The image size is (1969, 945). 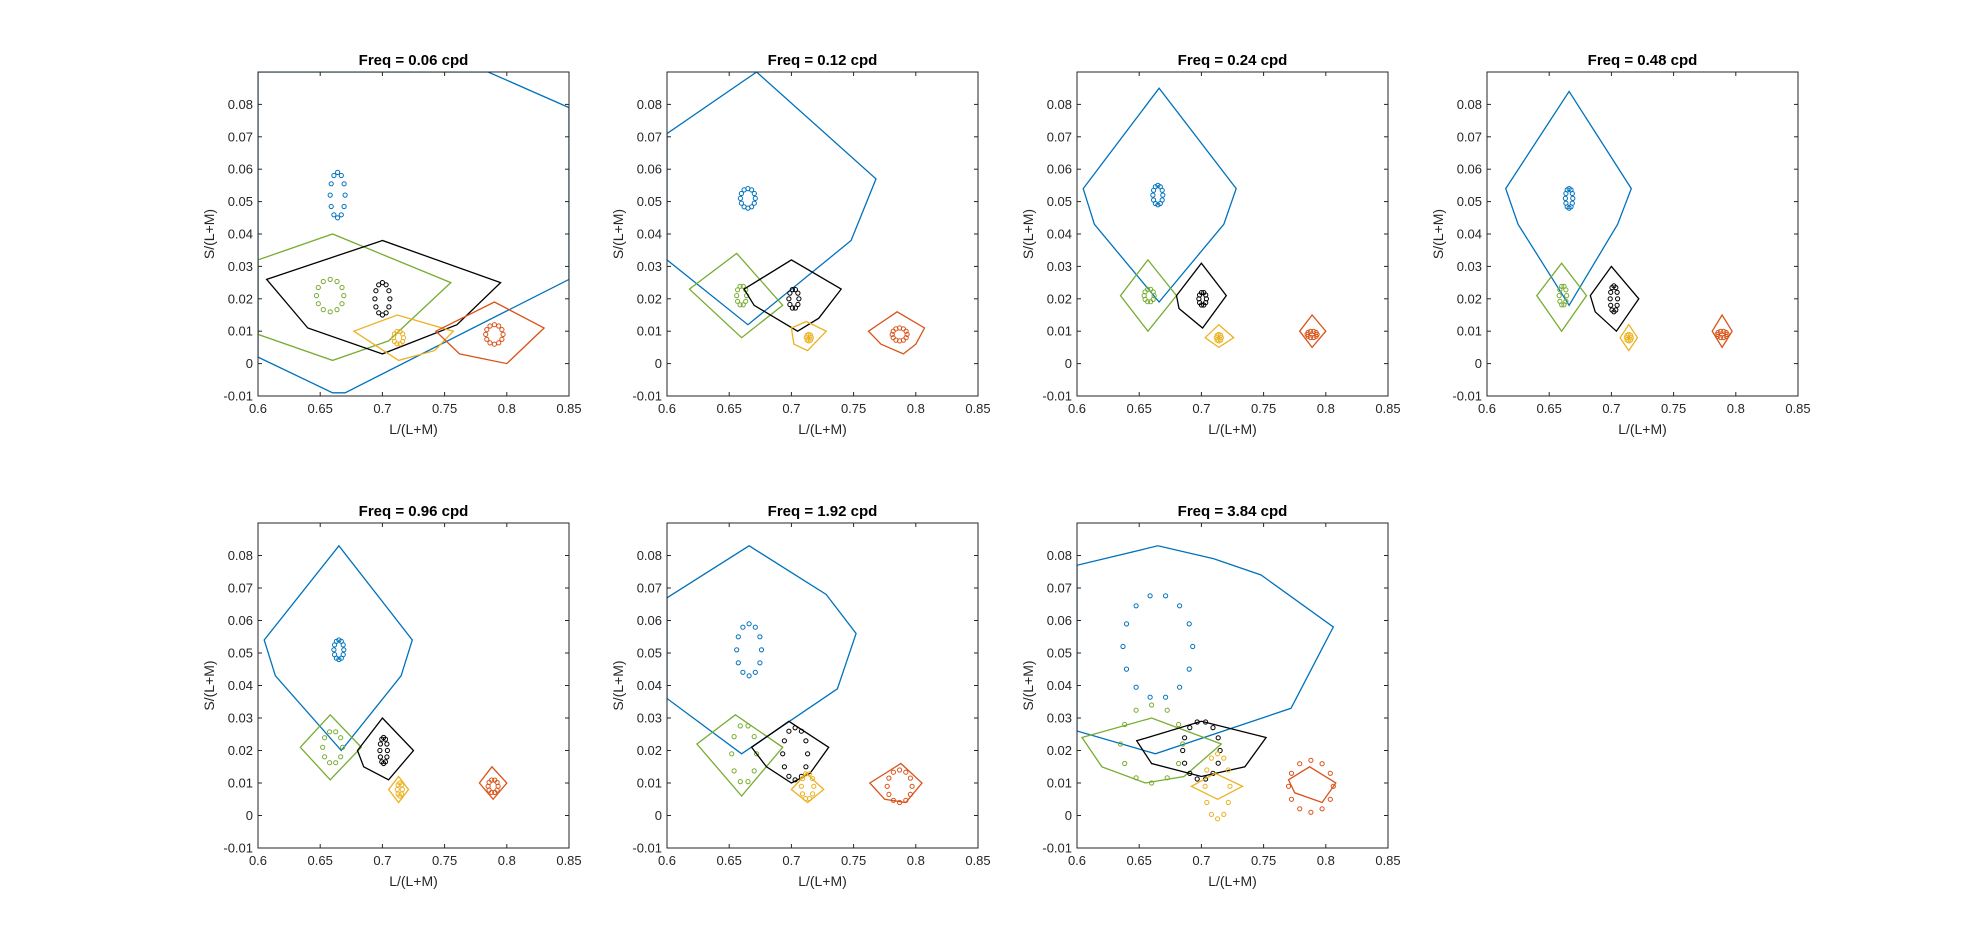 What do you see at coordinates (1263, 860) in the screenshot?
I see `x-tick-label: 0.75` at bounding box center [1263, 860].